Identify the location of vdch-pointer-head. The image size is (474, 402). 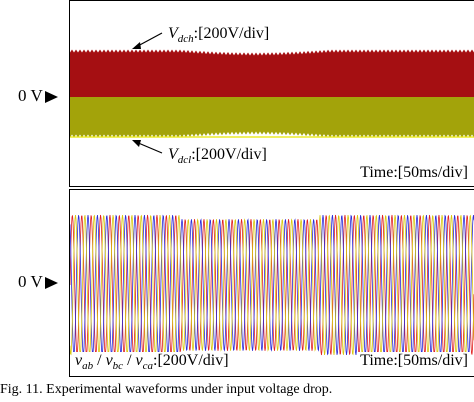
(136, 45).